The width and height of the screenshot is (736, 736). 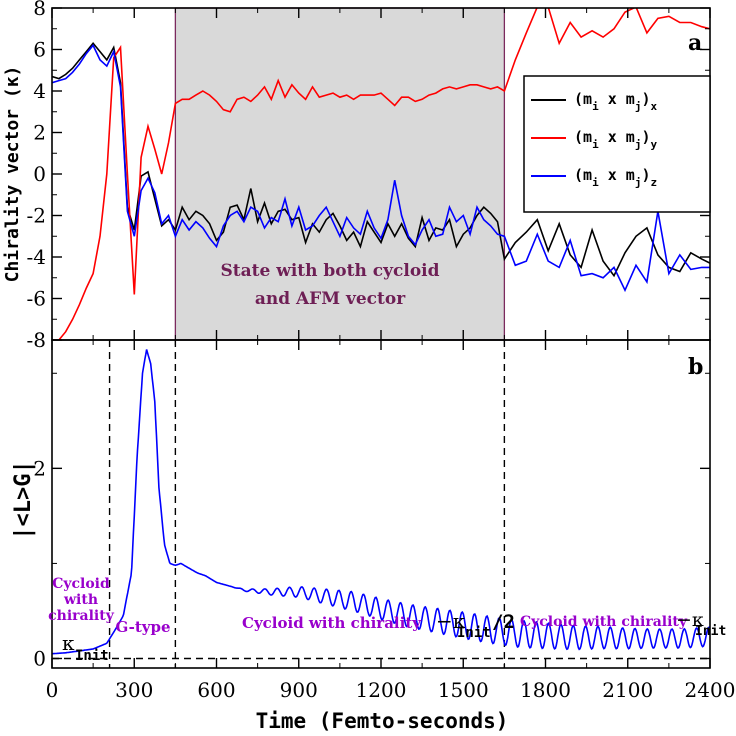 I want to click on kappa-sub-middle: Init, so click(x=474, y=633).